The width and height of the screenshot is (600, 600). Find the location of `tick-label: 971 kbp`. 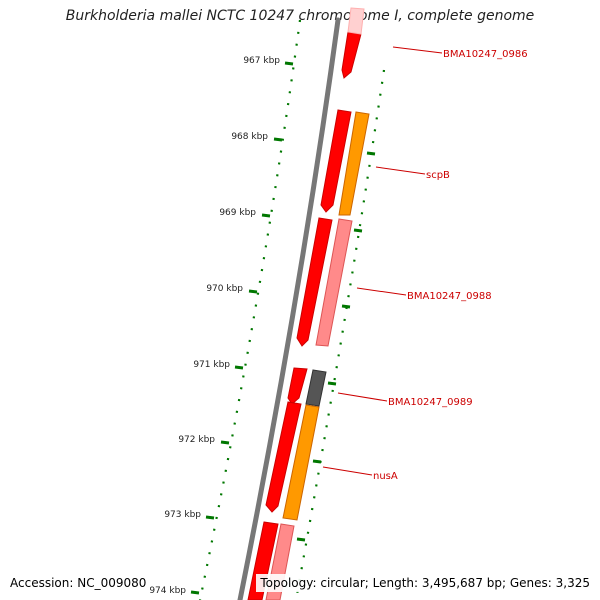

tick-label: 971 kbp is located at coordinates (211, 365).